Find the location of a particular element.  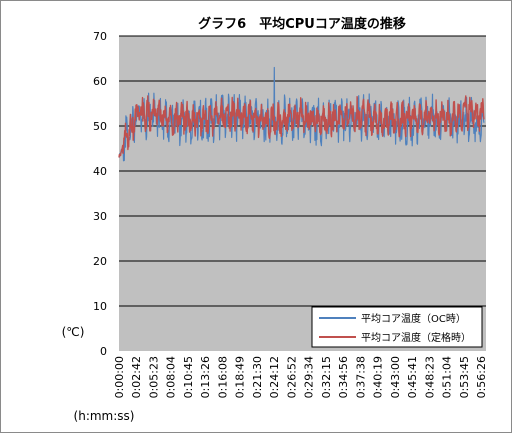

x-tick-label: 0:34:56 is located at coordinates (343, 377).